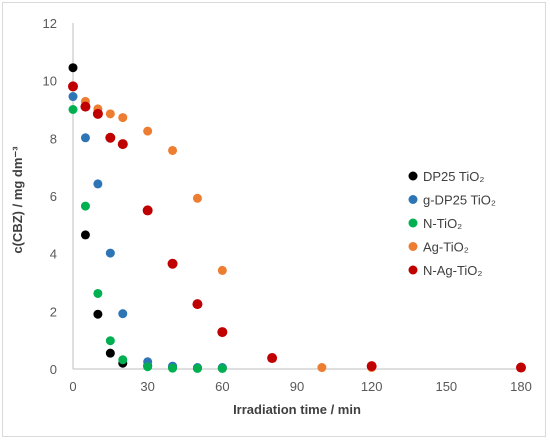 The width and height of the screenshot is (550, 441). What do you see at coordinates (372, 386) in the screenshot?
I see `x-tick-label: 120` at bounding box center [372, 386].